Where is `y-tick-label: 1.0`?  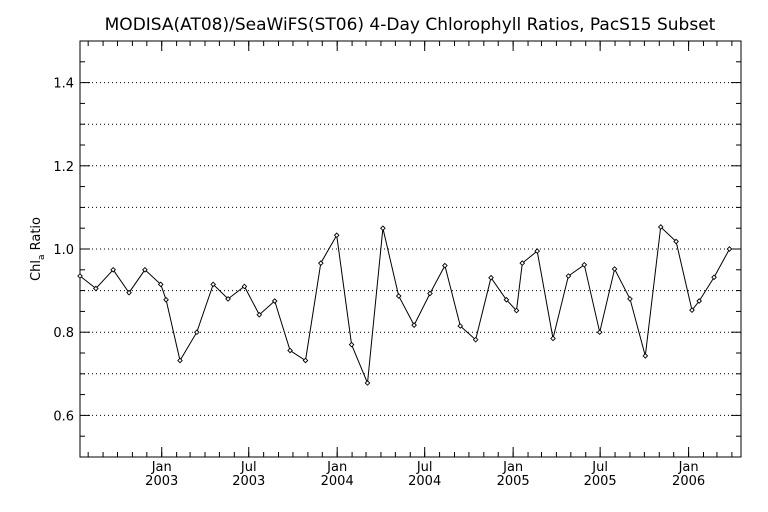 y-tick-label: 1.0 is located at coordinates (63, 250).